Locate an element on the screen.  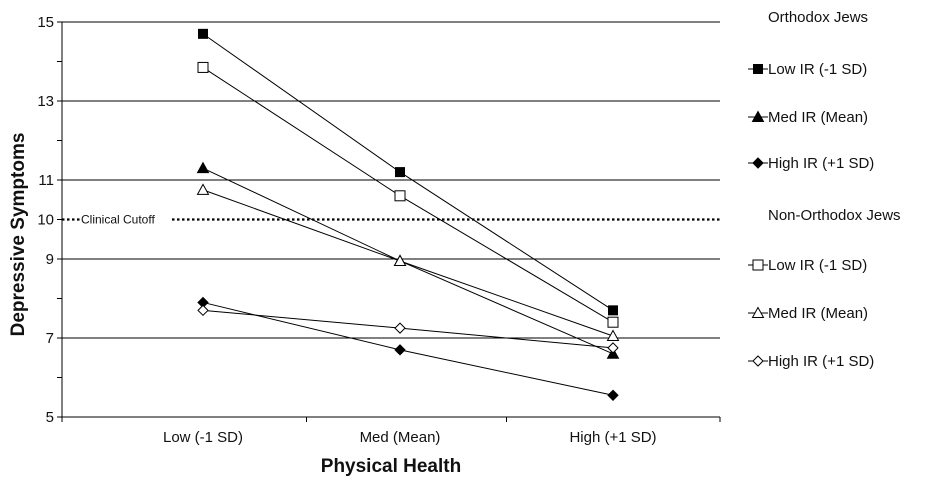
cutoff-label: Clinical Cutoff is located at coordinates (118, 220).